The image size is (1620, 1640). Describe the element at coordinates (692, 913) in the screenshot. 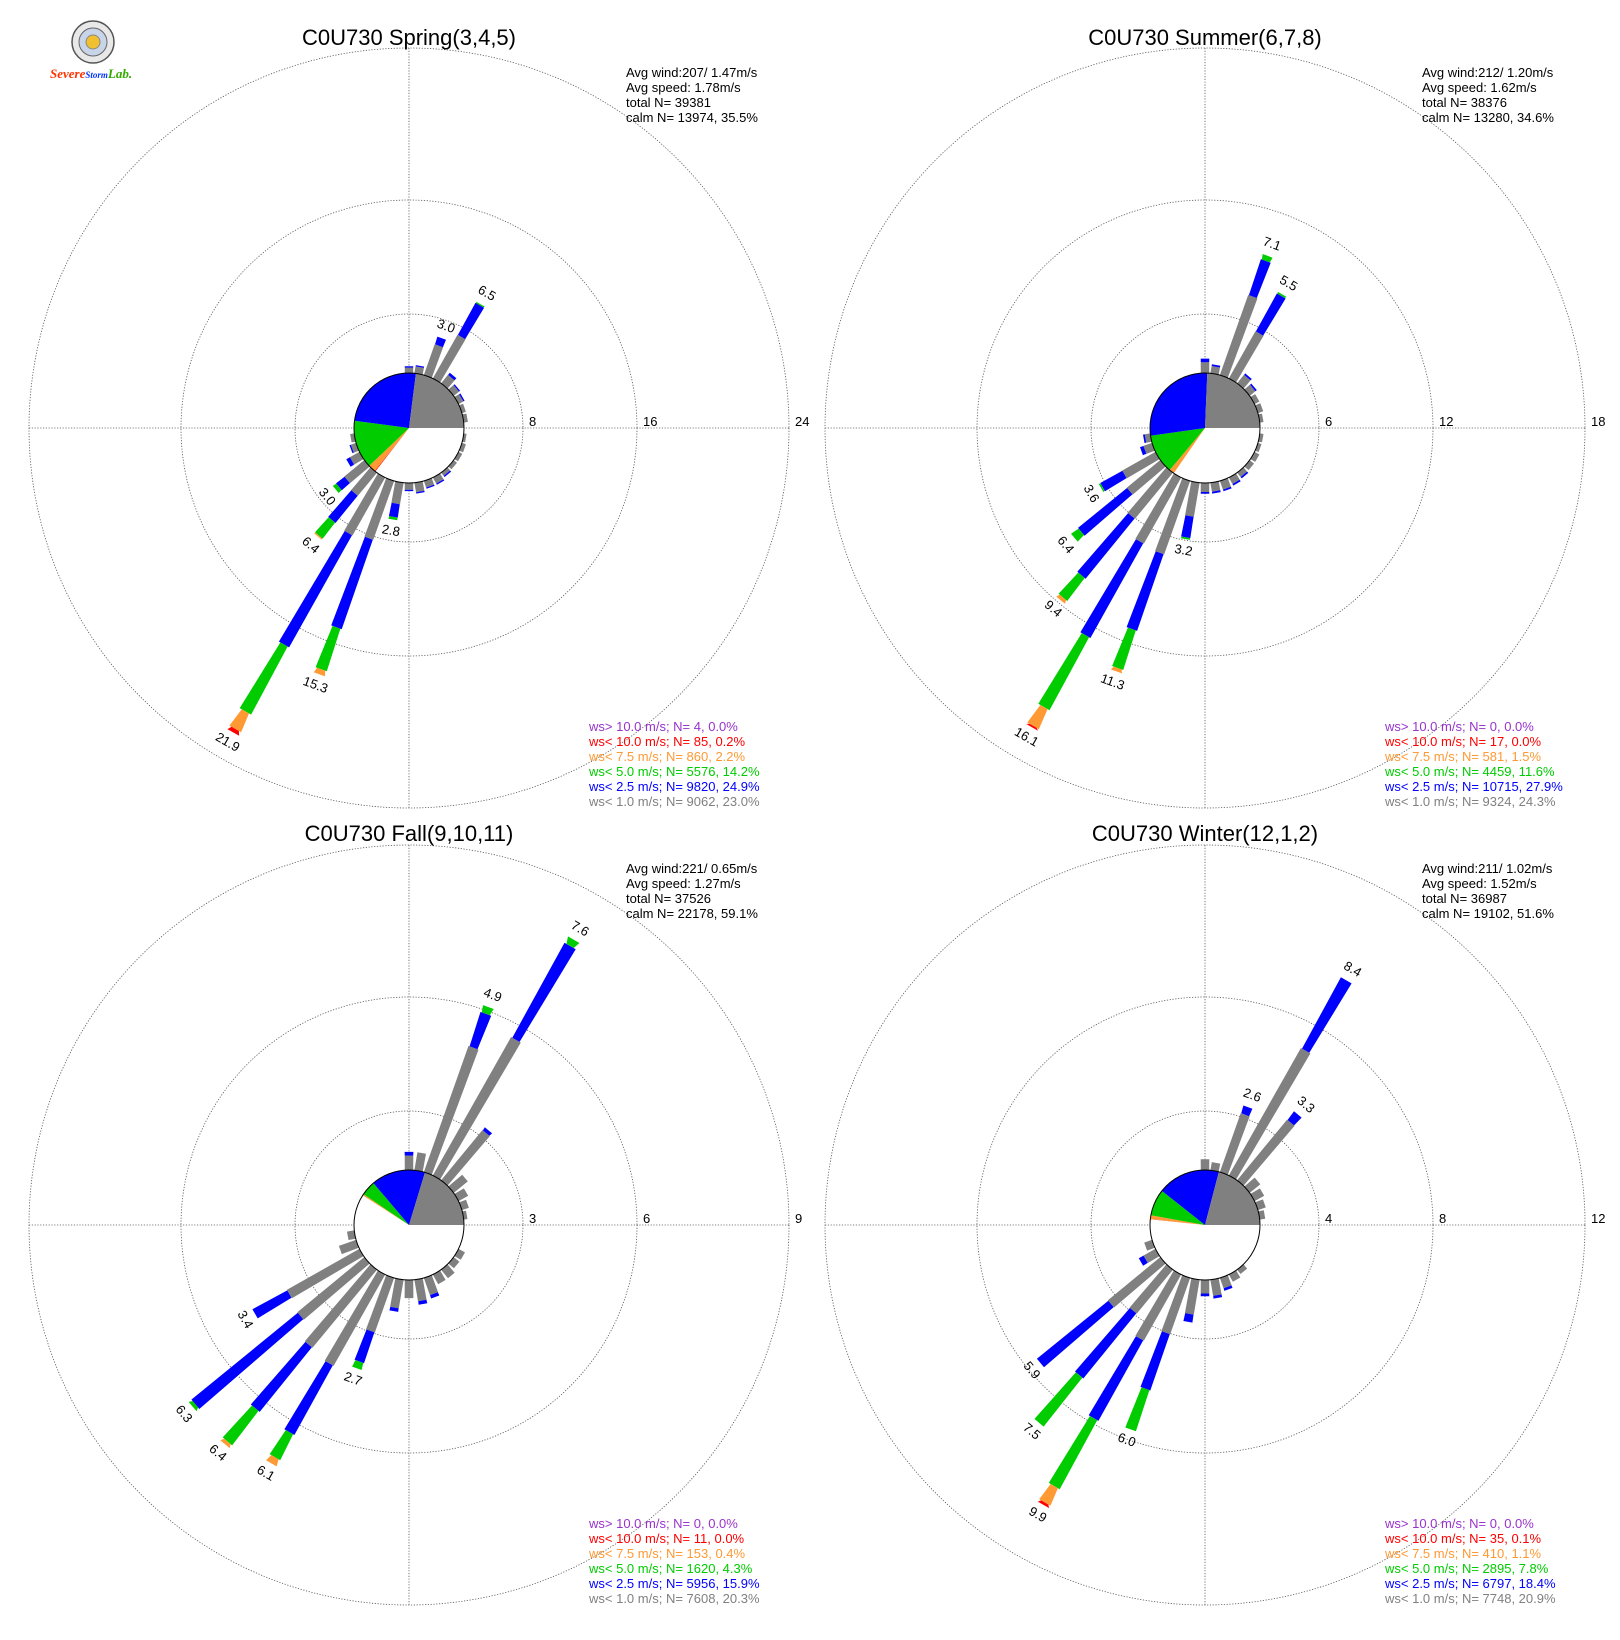

I see `stats-line: calm N= 22178, 59.1%` at that location.